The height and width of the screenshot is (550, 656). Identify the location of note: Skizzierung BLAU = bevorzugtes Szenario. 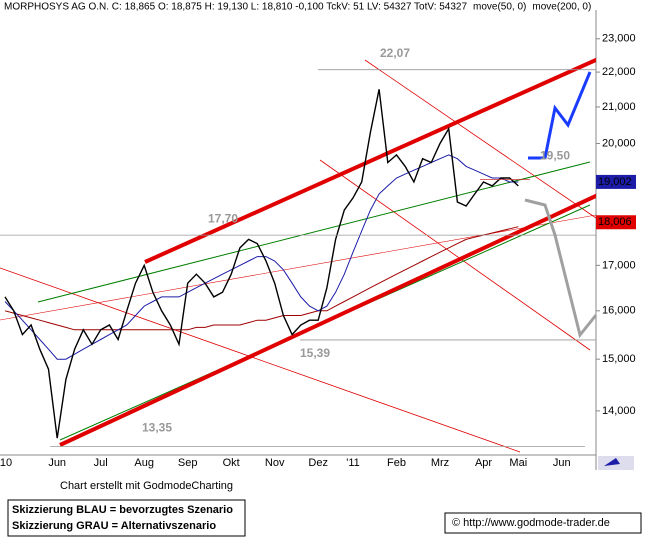
(122, 510).